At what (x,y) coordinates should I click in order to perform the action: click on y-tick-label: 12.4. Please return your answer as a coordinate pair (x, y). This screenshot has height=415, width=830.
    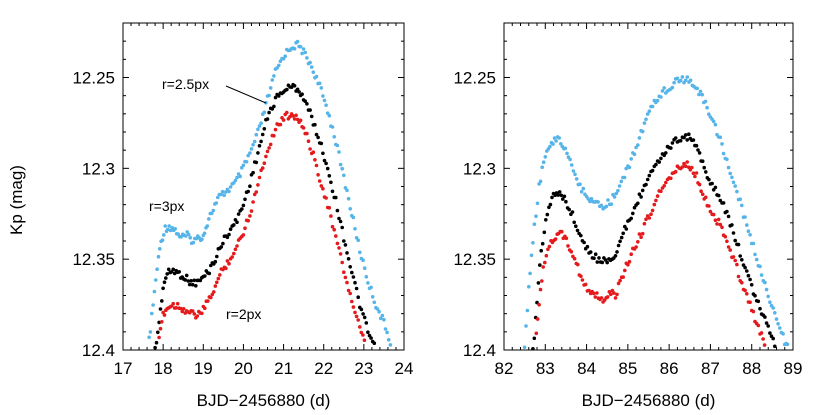
    Looking at the image, I should click on (479, 350).